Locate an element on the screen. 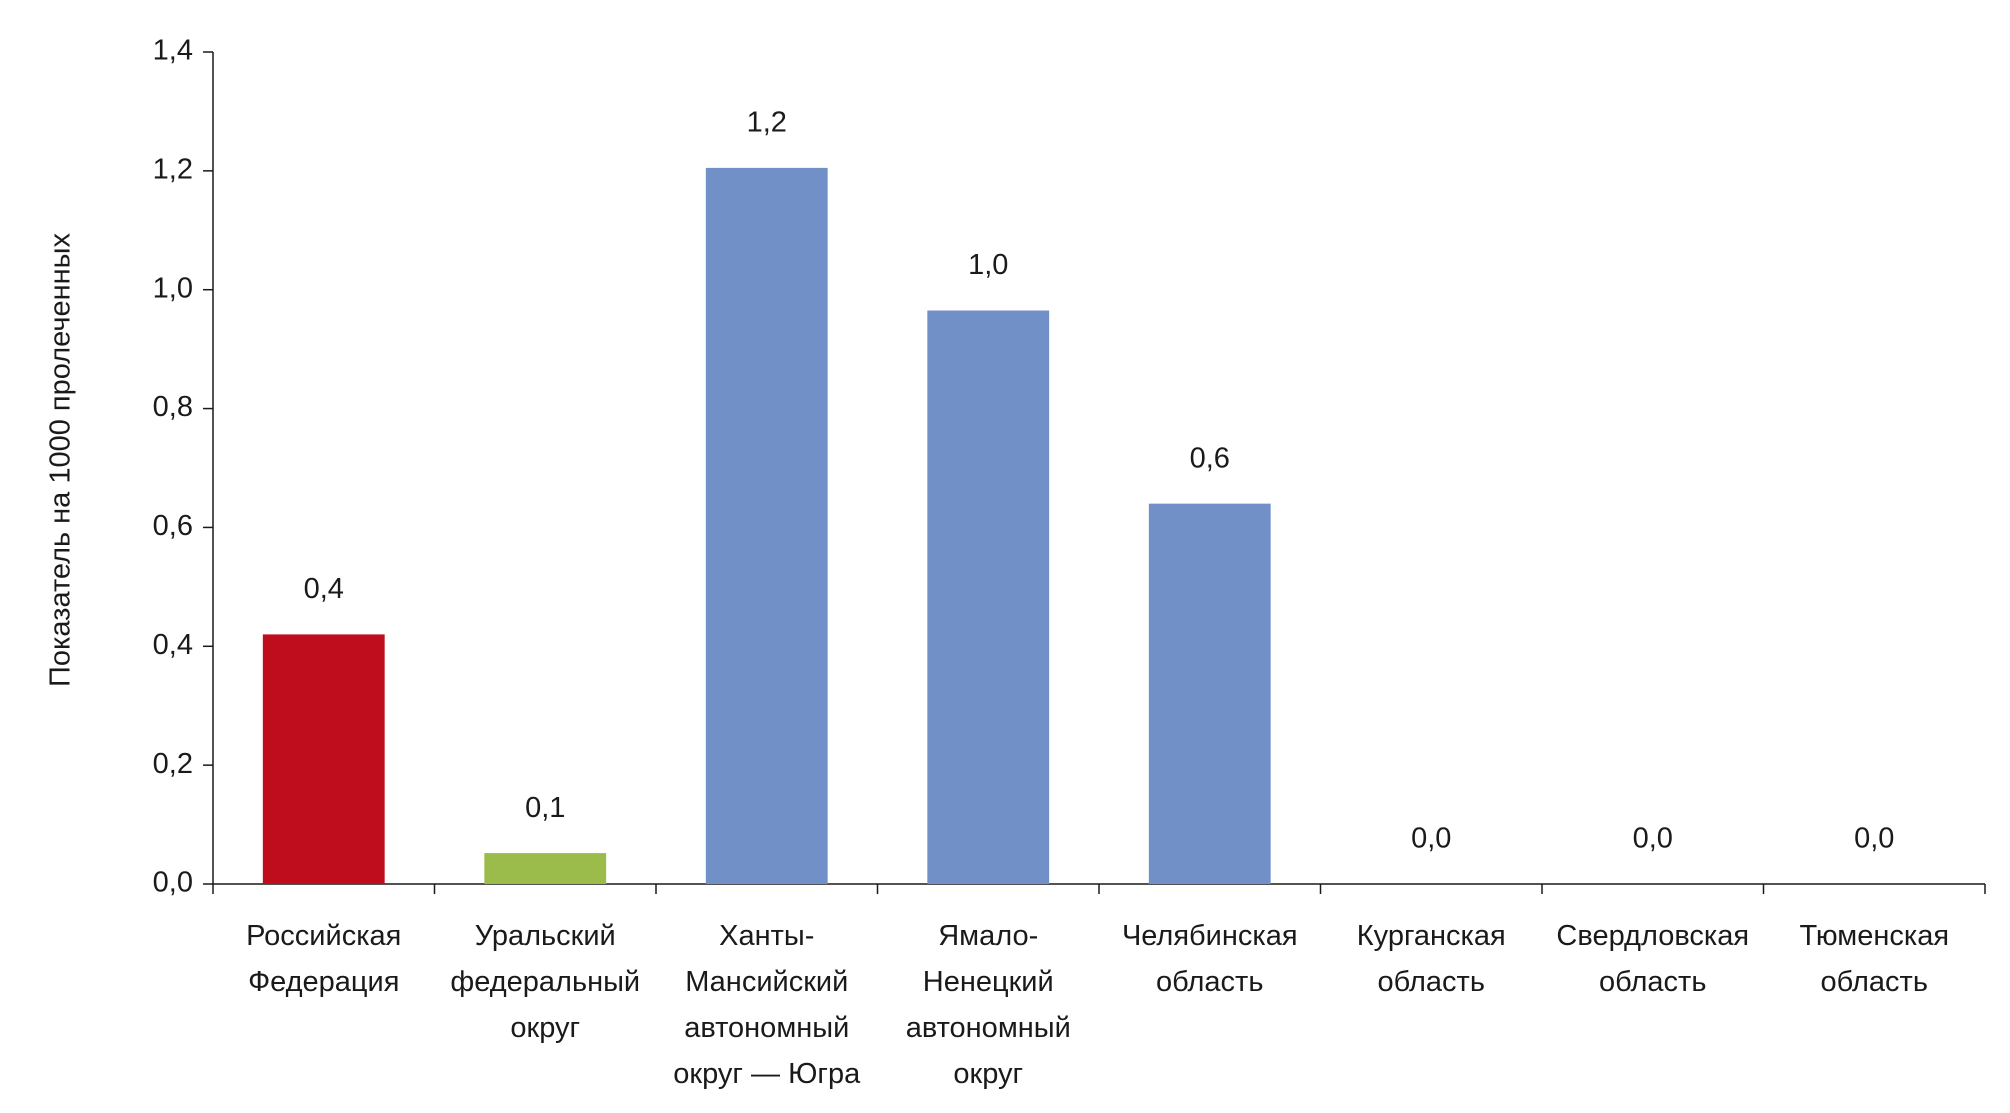  x-tick-label-line: Курганская is located at coordinates (1431, 936).